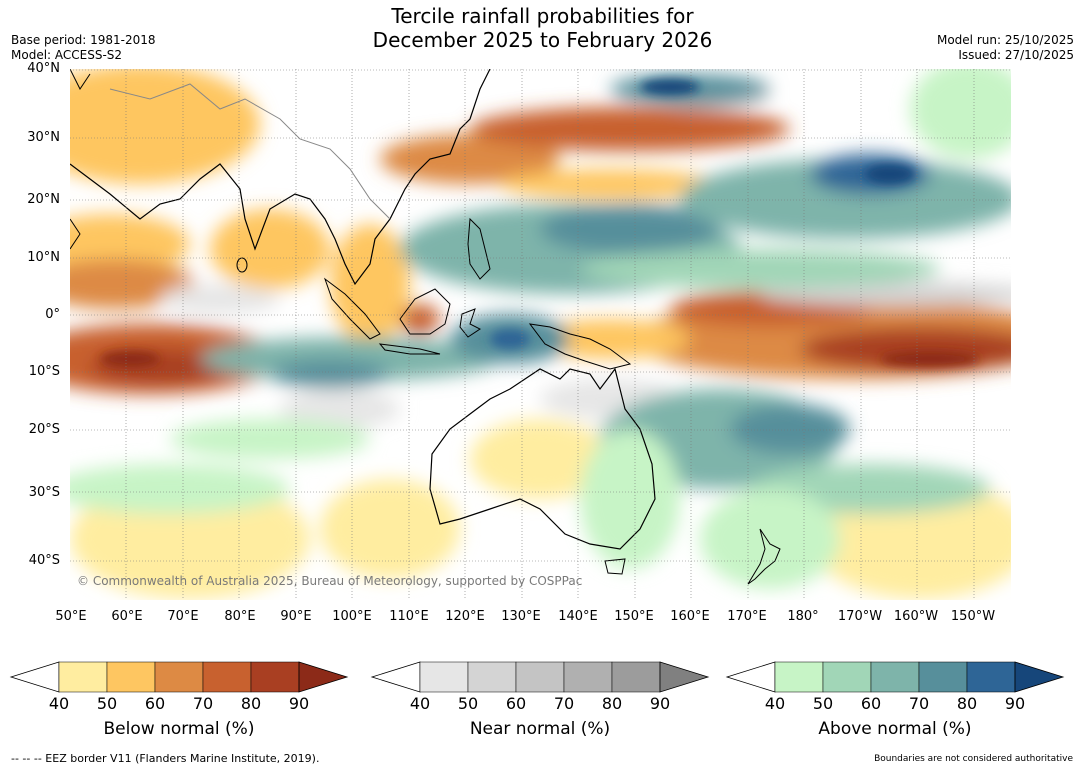 This screenshot has width=1085, height=770. I want to click on title-line-1: Tercile rainfall probabilities for, so click(542, 16).